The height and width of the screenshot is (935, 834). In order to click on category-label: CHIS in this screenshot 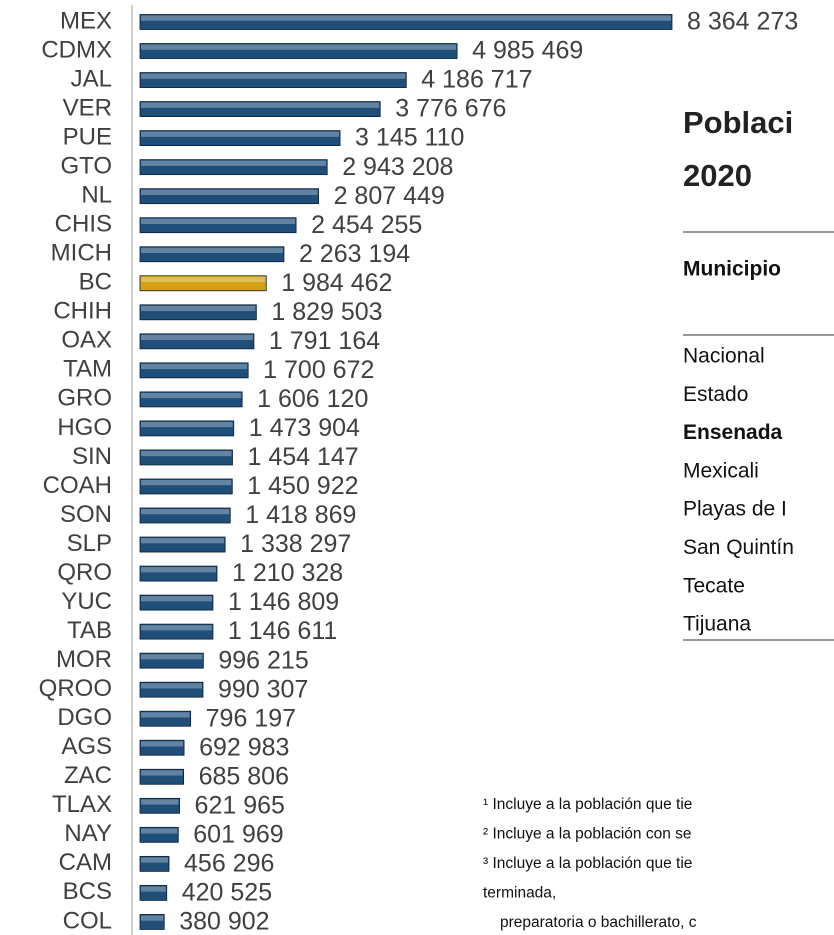, I will do `click(83, 224)`.